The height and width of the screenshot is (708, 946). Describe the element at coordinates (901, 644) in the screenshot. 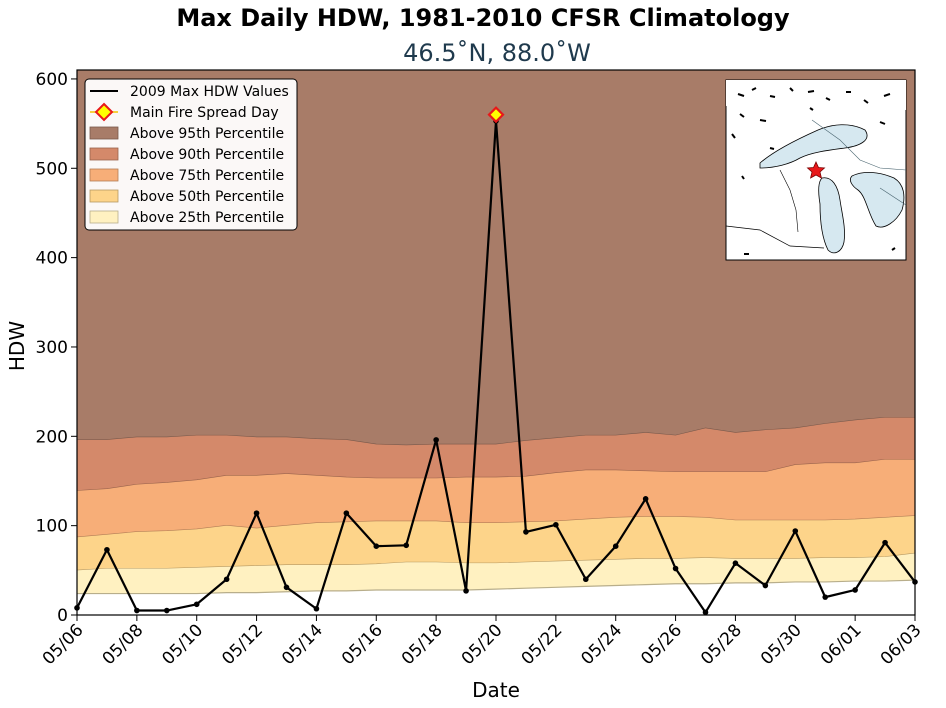

I see `x-tick-label: 06/03` at that location.